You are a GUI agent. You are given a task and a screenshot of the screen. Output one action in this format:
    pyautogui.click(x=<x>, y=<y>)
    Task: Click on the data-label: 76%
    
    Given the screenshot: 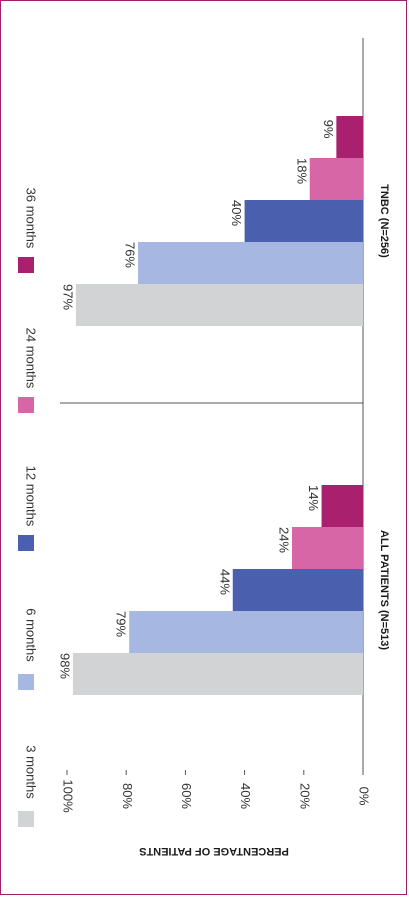 What is the action you would take?
    pyautogui.click(x=130, y=255)
    